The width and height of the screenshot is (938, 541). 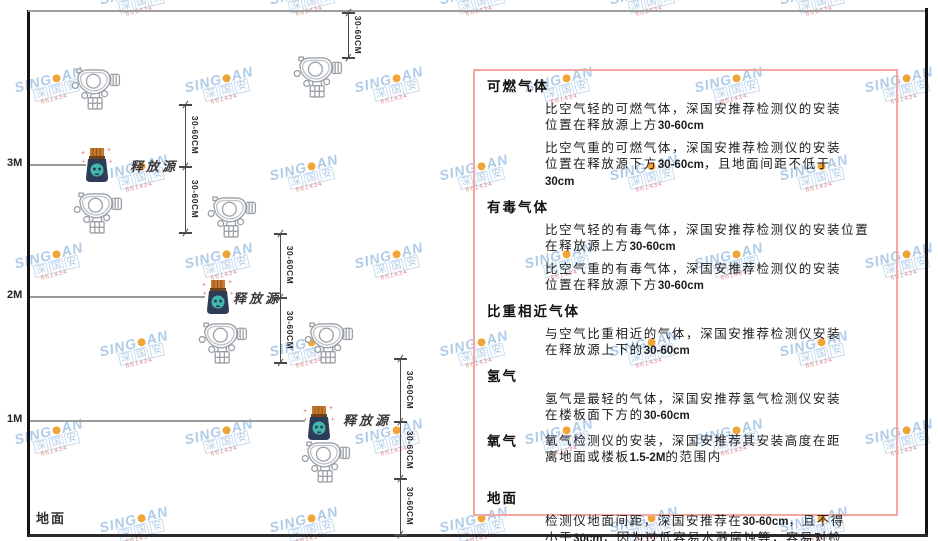 What do you see at coordinates (693, 399) in the screenshot?
I see `paragraph-line: 氢气是最轻的气体，深国安推荐氢气检测仪安装` at bounding box center [693, 399].